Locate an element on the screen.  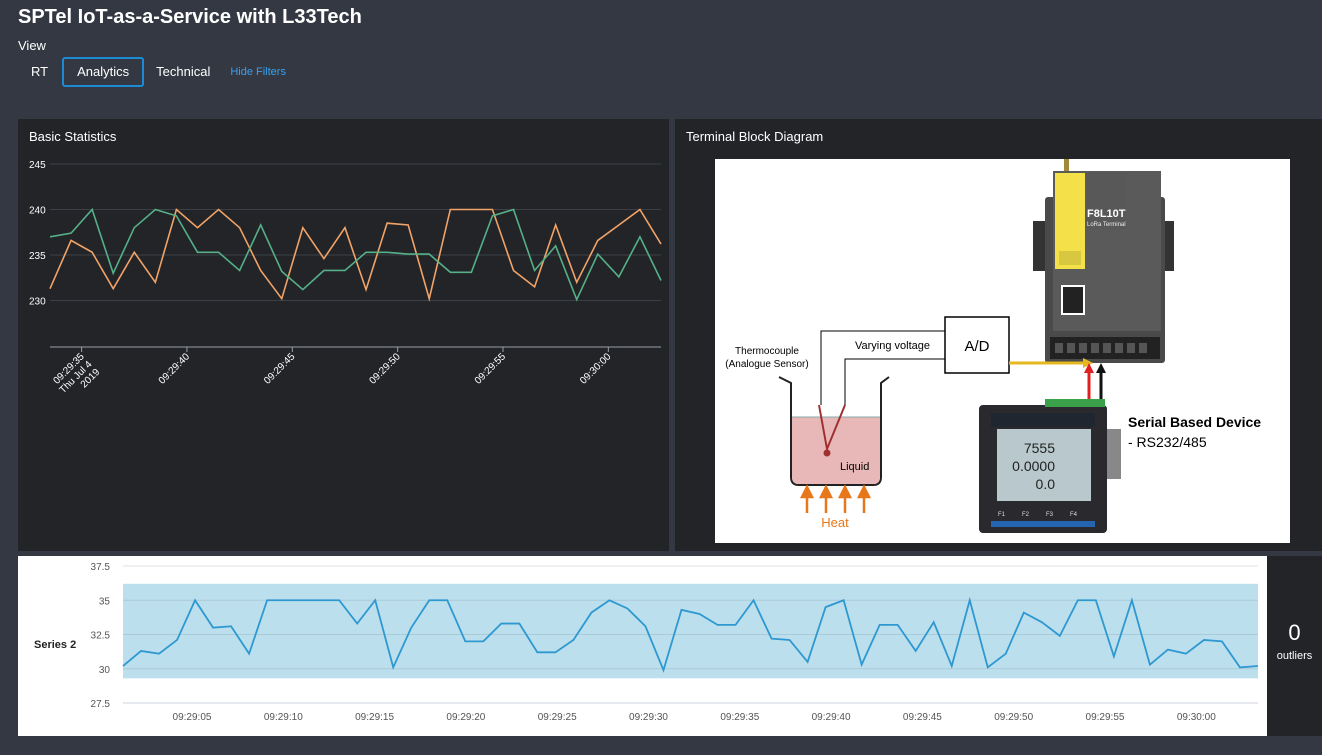
stats-y-tick-label: 245 is located at coordinates (37, 165).